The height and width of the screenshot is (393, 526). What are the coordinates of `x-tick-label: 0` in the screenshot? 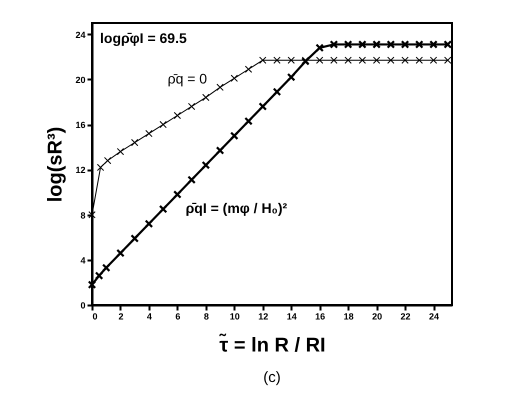 It's located at (95, 317).